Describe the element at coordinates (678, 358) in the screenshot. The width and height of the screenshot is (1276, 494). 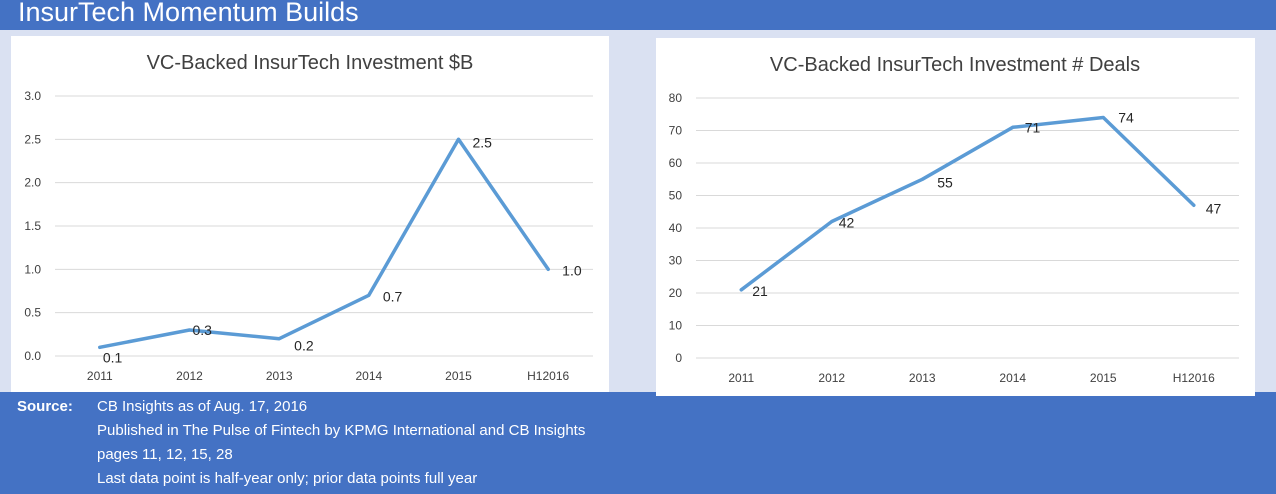
I see `y-tick-label: 0` at that location.